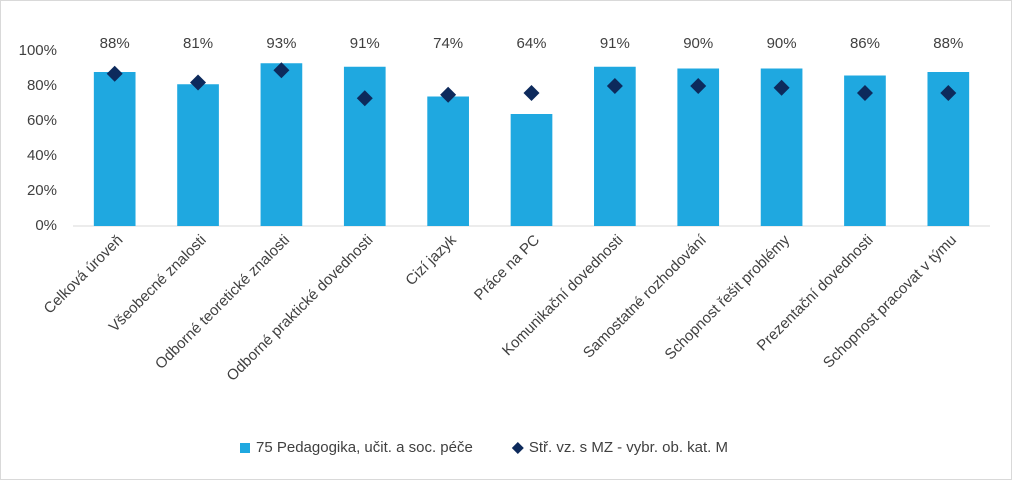 This screenshot has width=1012, height=480. I want to click on legend-label: 75 Pedagogika, učit. a soc. péče, so click(364, 447).